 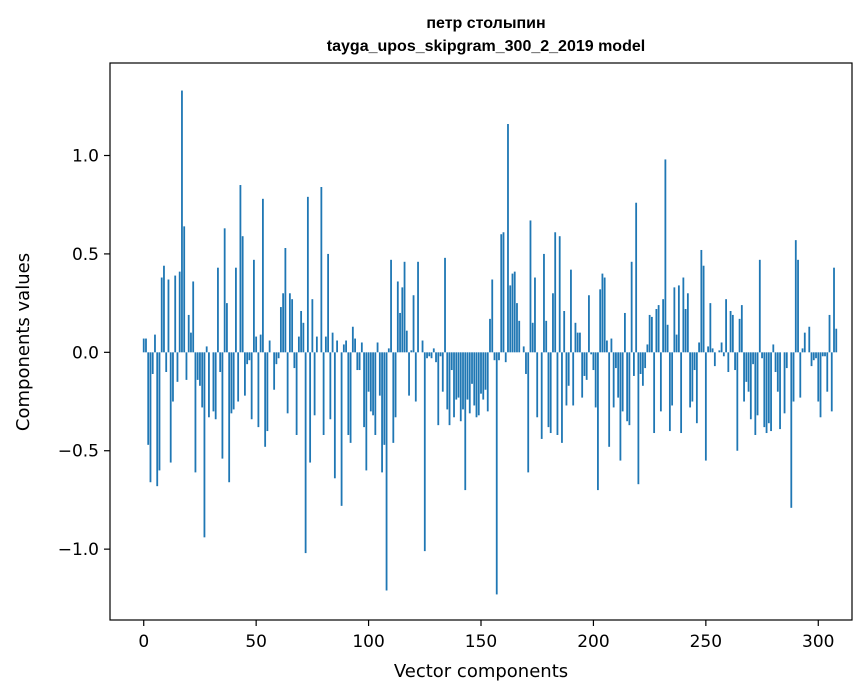 I want to click on x-tick-label: 0, so click(x=143, y=642).